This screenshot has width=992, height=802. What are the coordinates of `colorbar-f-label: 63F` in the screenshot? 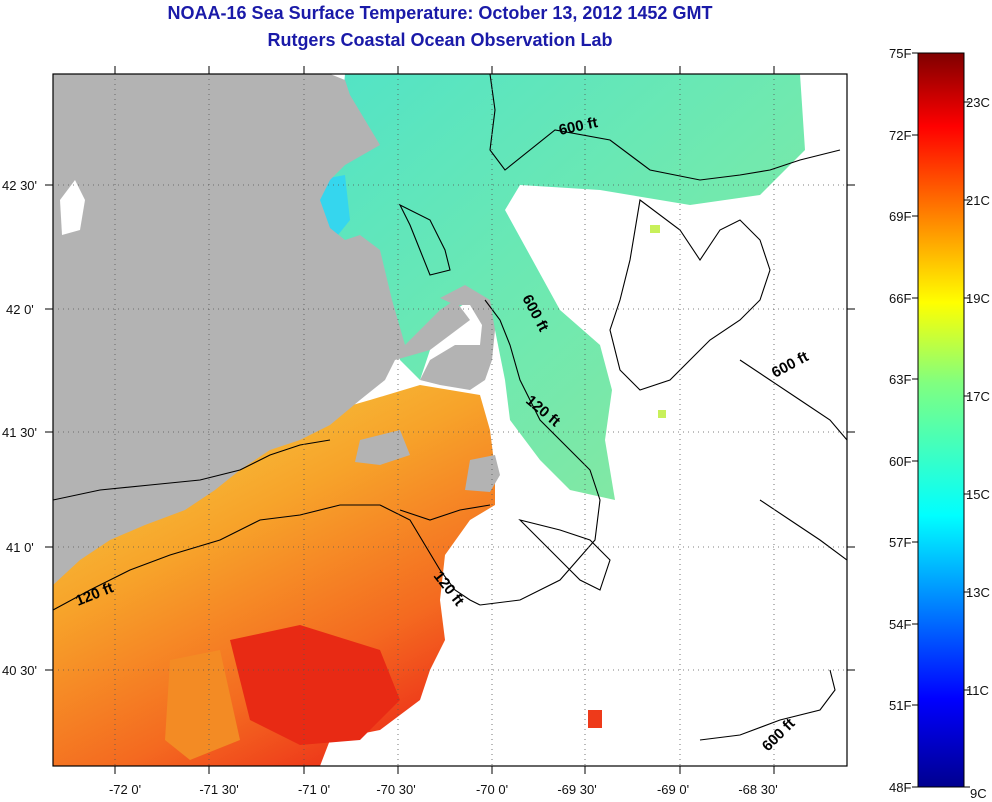 It's located at (900, 379).